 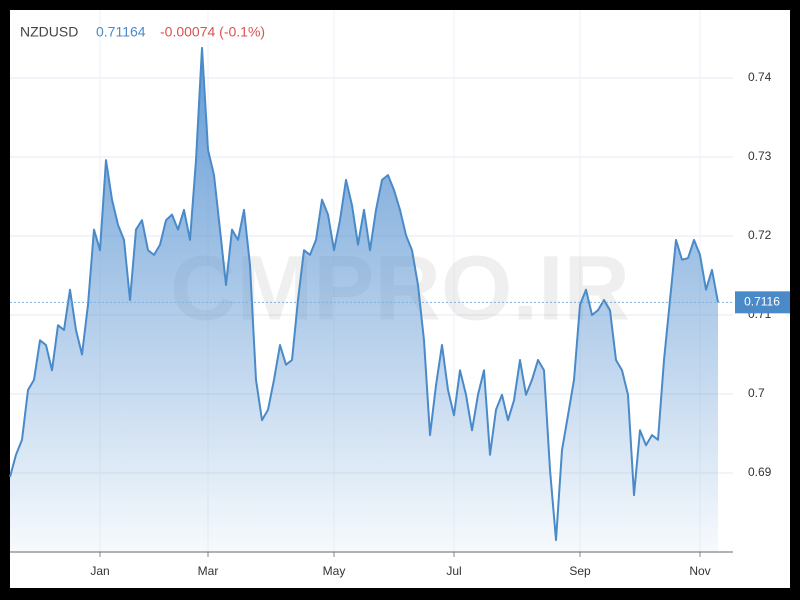 What do you see at coordinates (334, 571) in the screenshot?
I see `x-tick-label: May` at bounding box center [334, 571].